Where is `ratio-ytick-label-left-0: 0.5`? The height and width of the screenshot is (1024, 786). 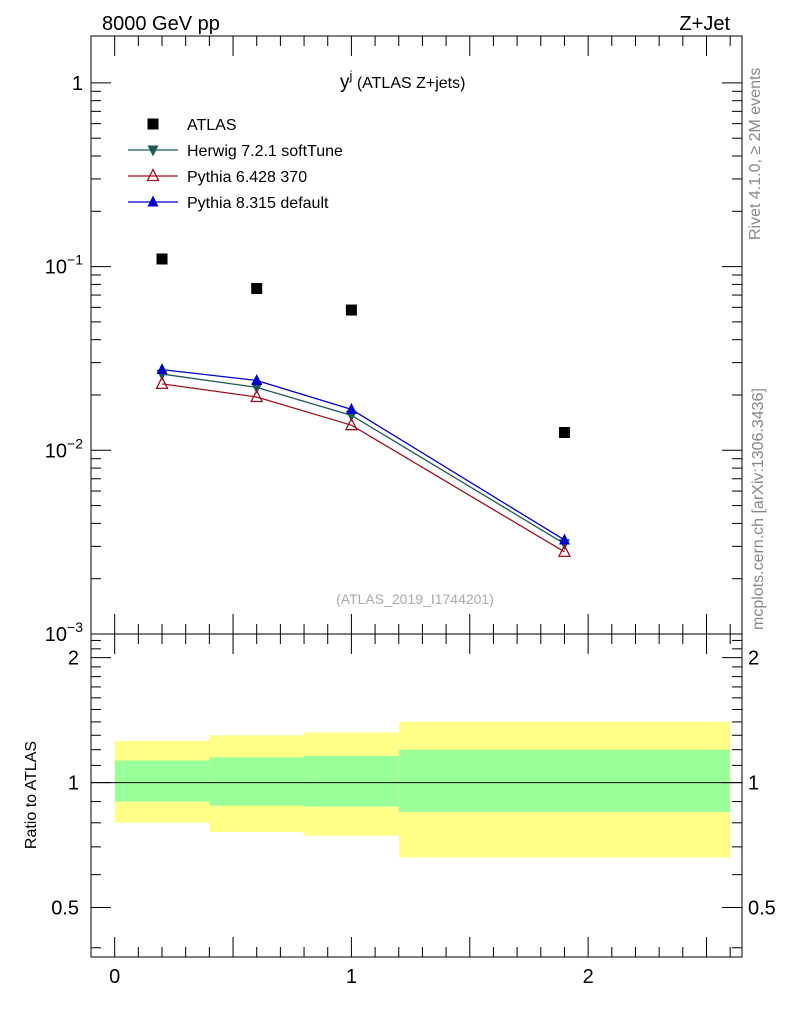 ratio-ytick-label-left-0: 0.5 is located at coordinates (65, 909).